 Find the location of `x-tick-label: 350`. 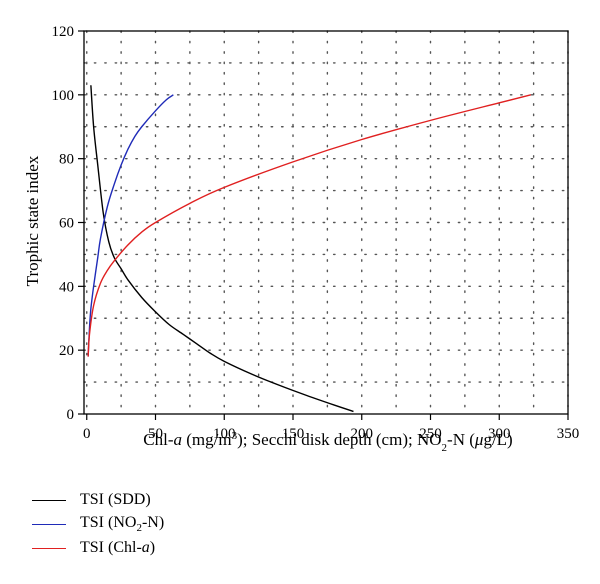

x-tick-label: 350 is located at coordinates (568, 434).